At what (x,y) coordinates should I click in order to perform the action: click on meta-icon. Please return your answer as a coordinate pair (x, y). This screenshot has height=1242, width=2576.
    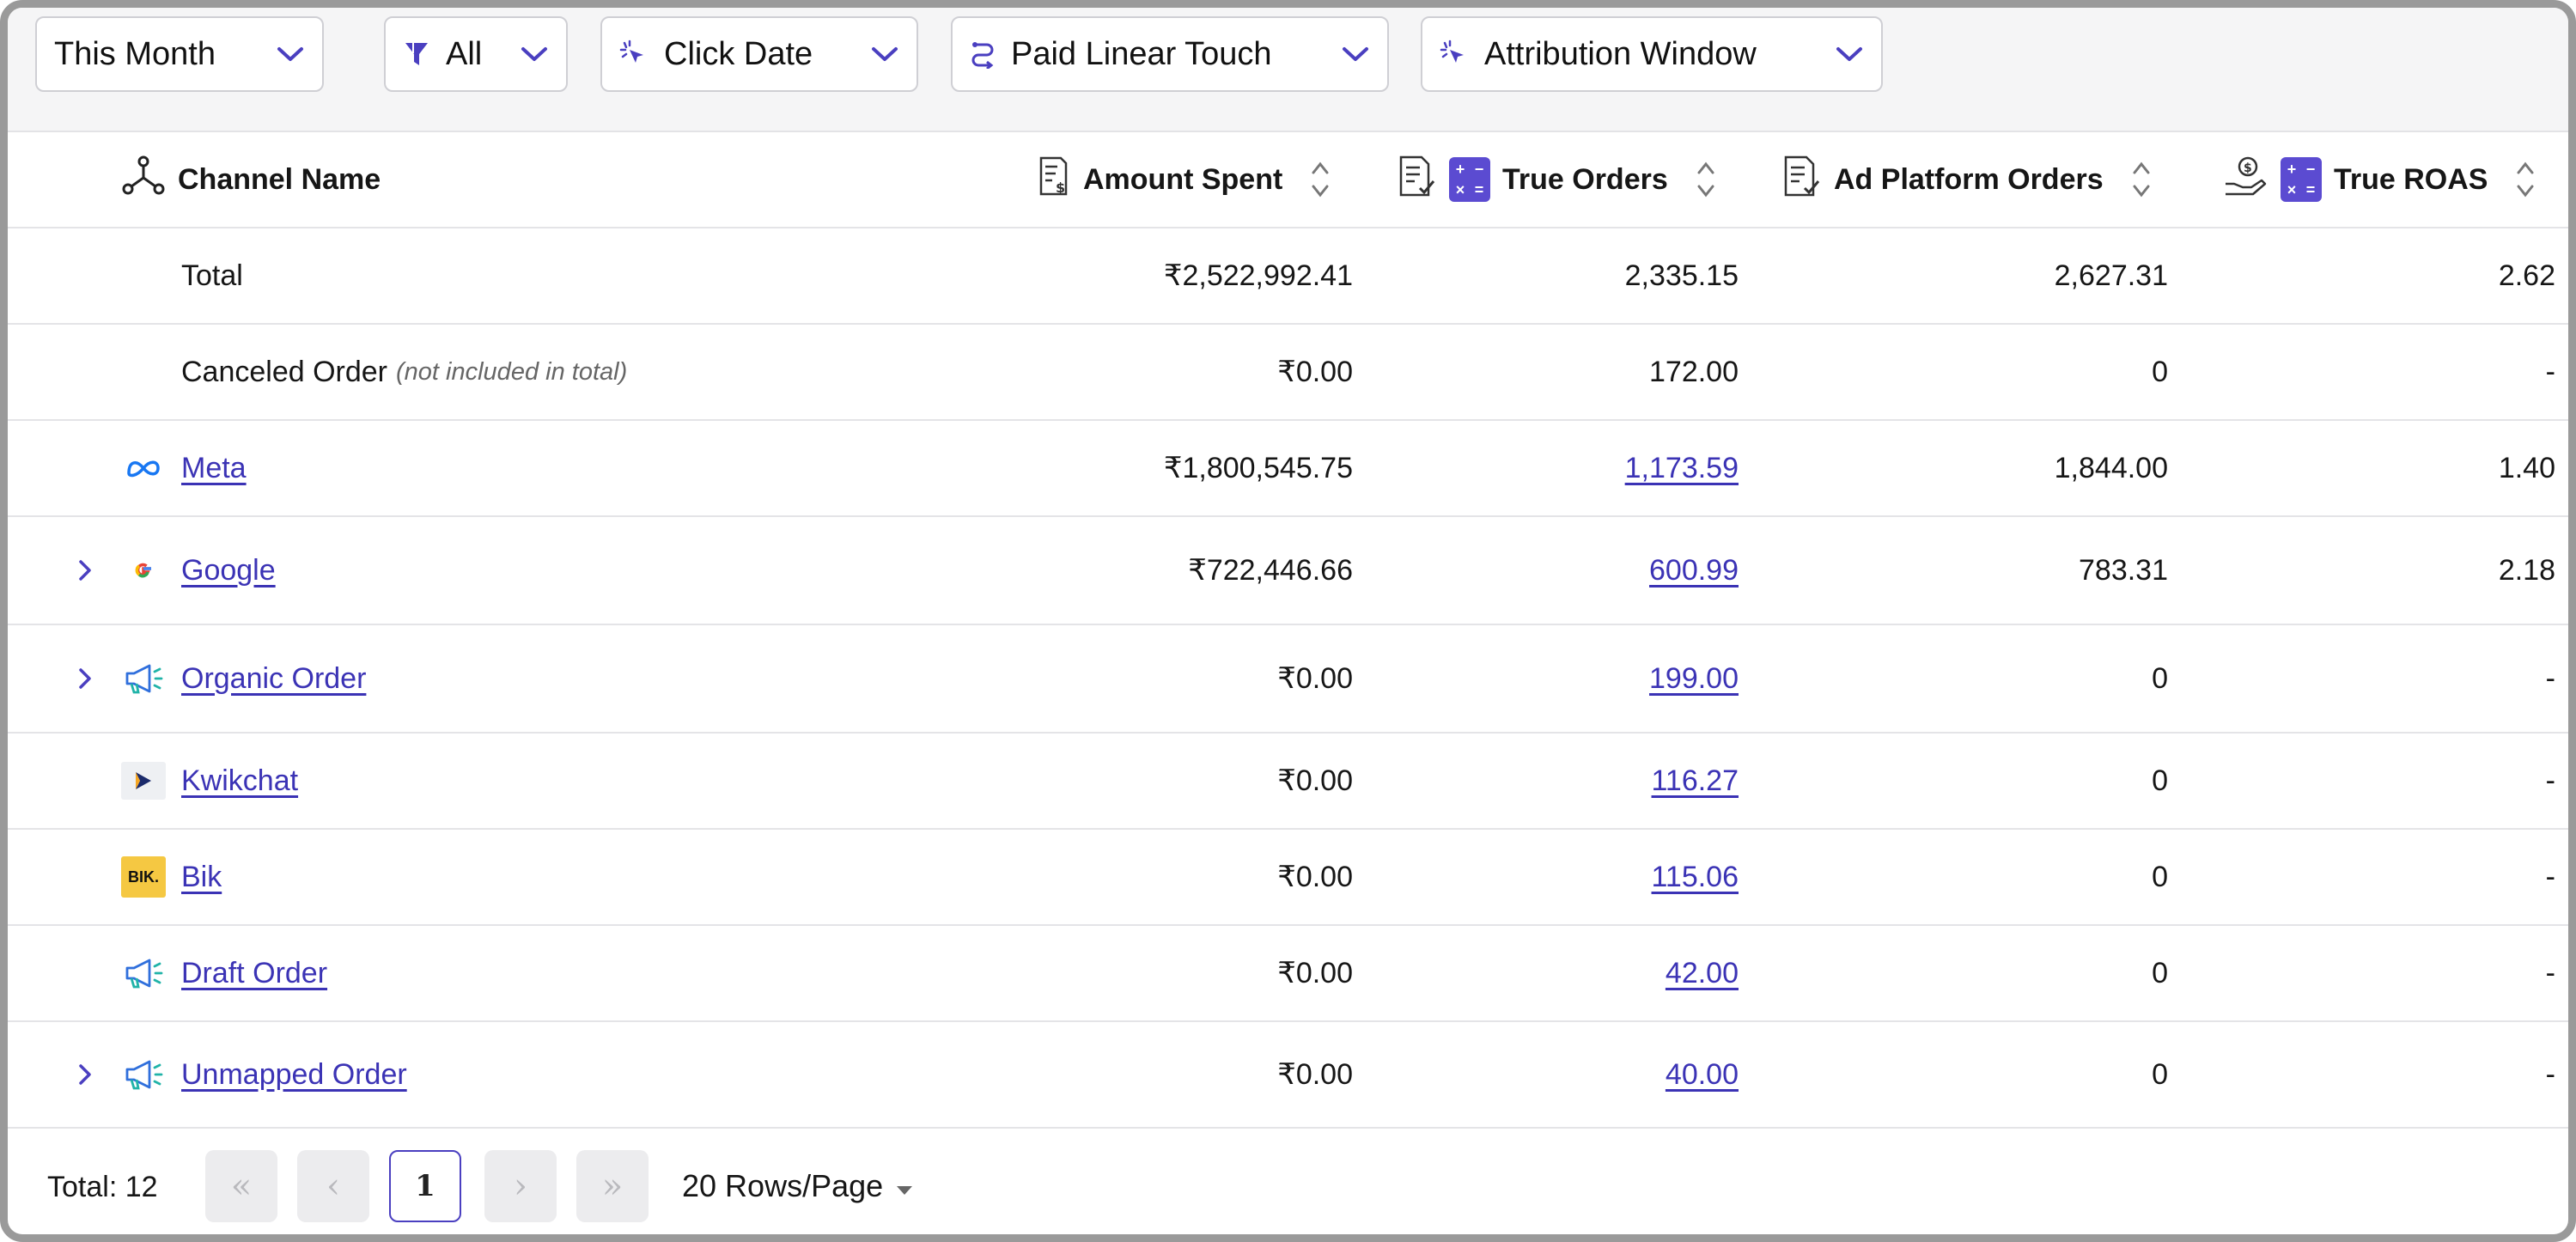
    Looking at the image, I should click on (143, 468).